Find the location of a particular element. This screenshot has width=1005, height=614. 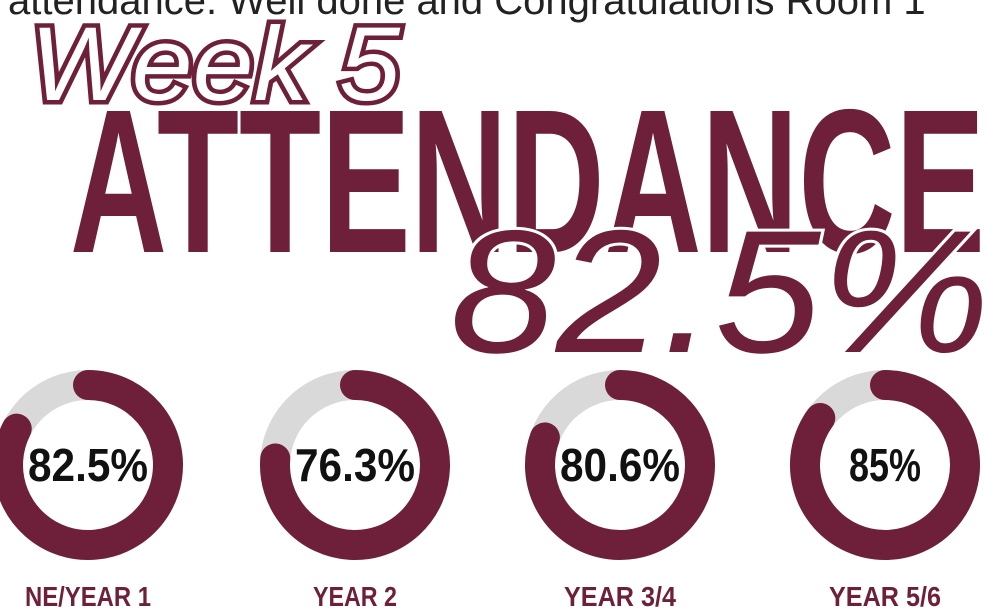

donut-title: YEAR 3/4 is located at coordinates (620, 596).